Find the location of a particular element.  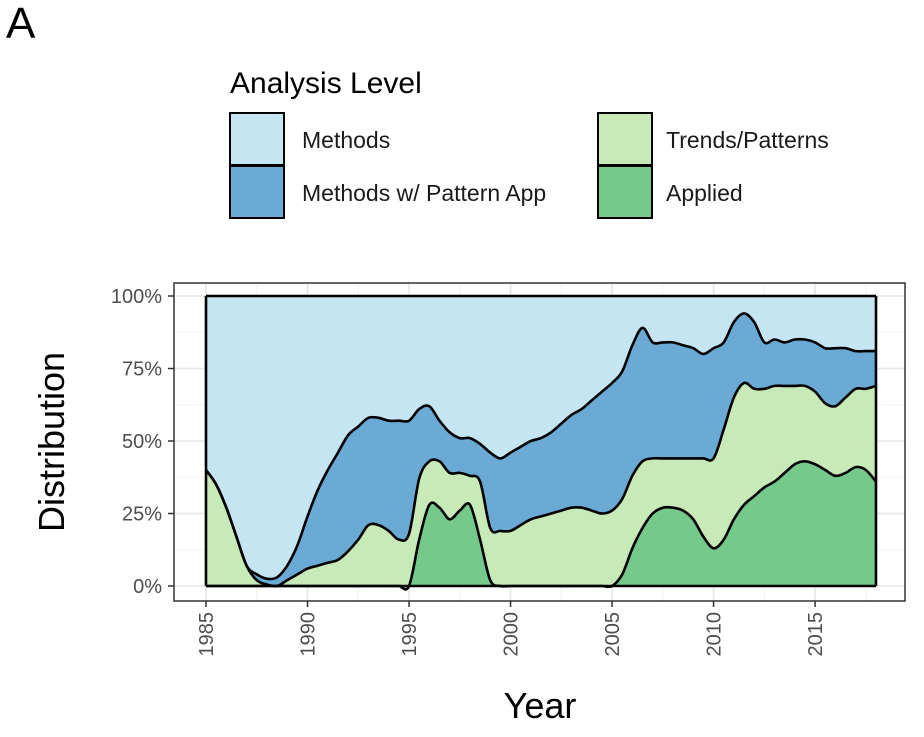

y-tick-label: 25% is located at coordinates (142, 515).